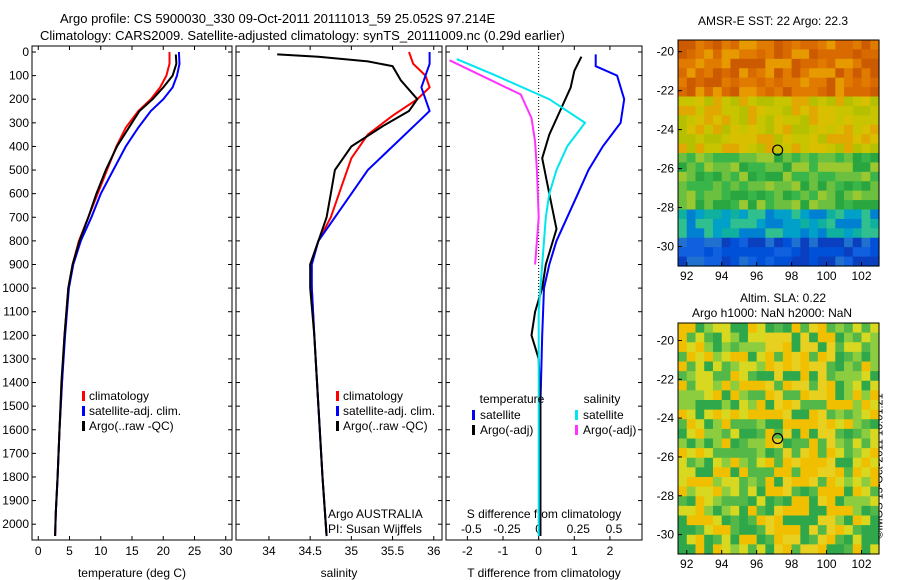 Image resolution: width=900 pixels, height=580 pixels. What do you see at coordinates (582, 295) in the screenshot?
I see `series-line-satellite` at bounding box center [582, 295].